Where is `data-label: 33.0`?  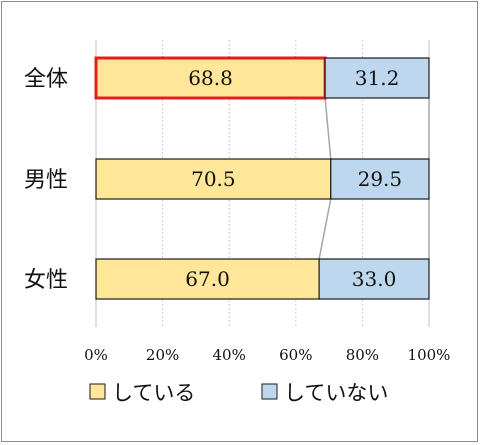
data-label: 33.0 is located at coordinates (374, 279).